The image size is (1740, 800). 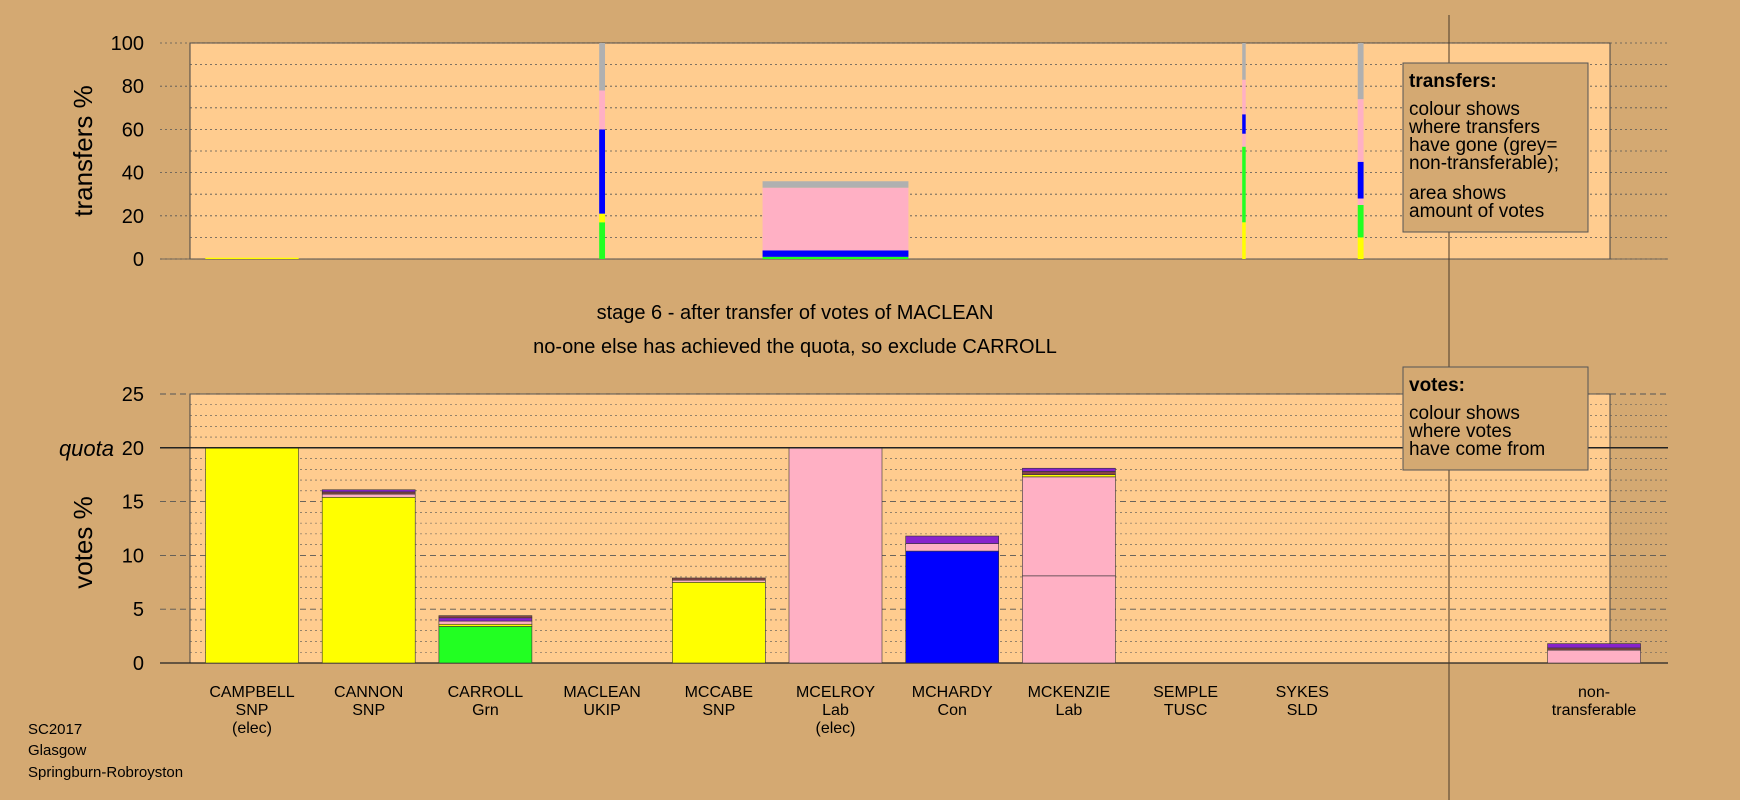 What do you see at coordinates (251, 692) in the screenshot?
I see `candidate-label: CAMPBELL` at bounding box center [251, 692].